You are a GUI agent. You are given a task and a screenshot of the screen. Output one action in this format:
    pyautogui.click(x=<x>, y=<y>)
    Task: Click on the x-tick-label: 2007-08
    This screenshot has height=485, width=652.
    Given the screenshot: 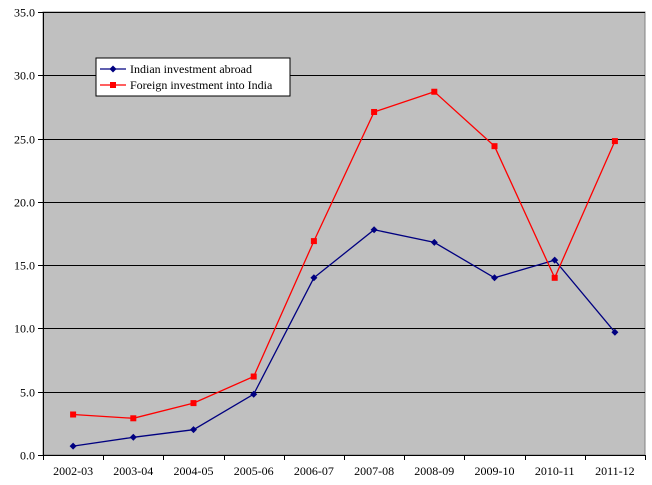 What is the action you would take?
    pyautogui.click(x=374, y=471)
    